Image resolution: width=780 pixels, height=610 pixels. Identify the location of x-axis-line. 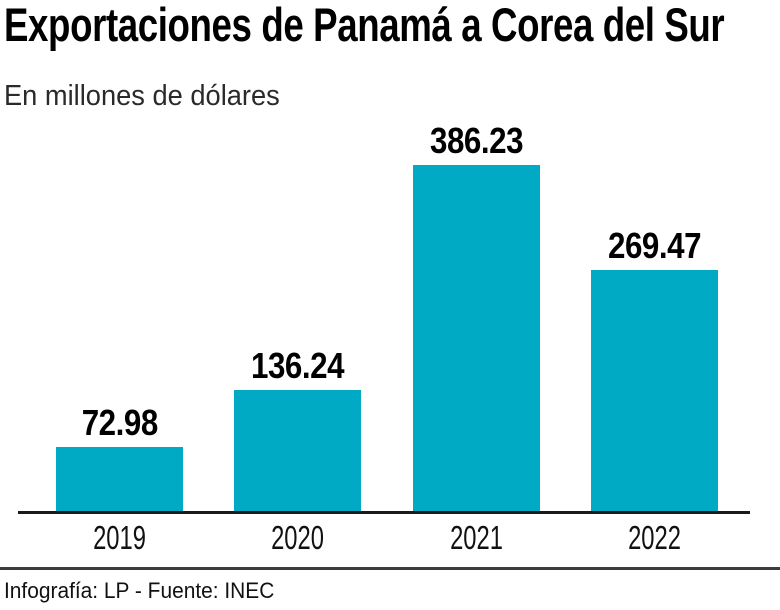
(384, 512).